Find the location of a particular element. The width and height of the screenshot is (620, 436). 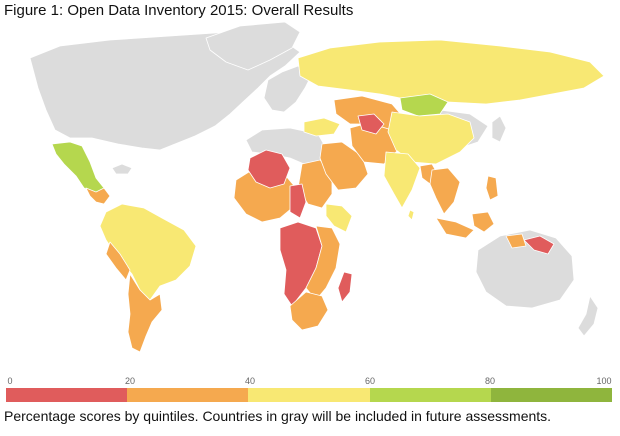

region-madagascar is located at coordinates (345, 287).